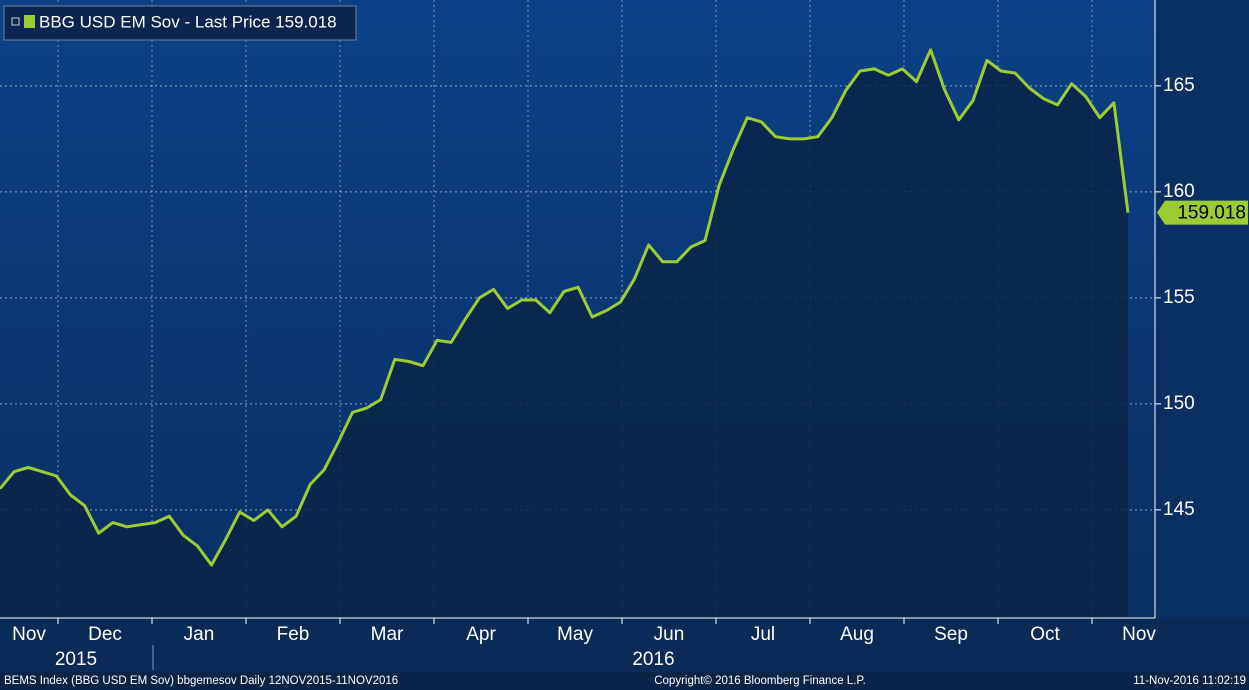 The width and height of the screenshot is (1249, 690). What do you see at coordinates (1202, 309) in the screenshot?
I see `axis-background` at bounding box center [1202, 309].